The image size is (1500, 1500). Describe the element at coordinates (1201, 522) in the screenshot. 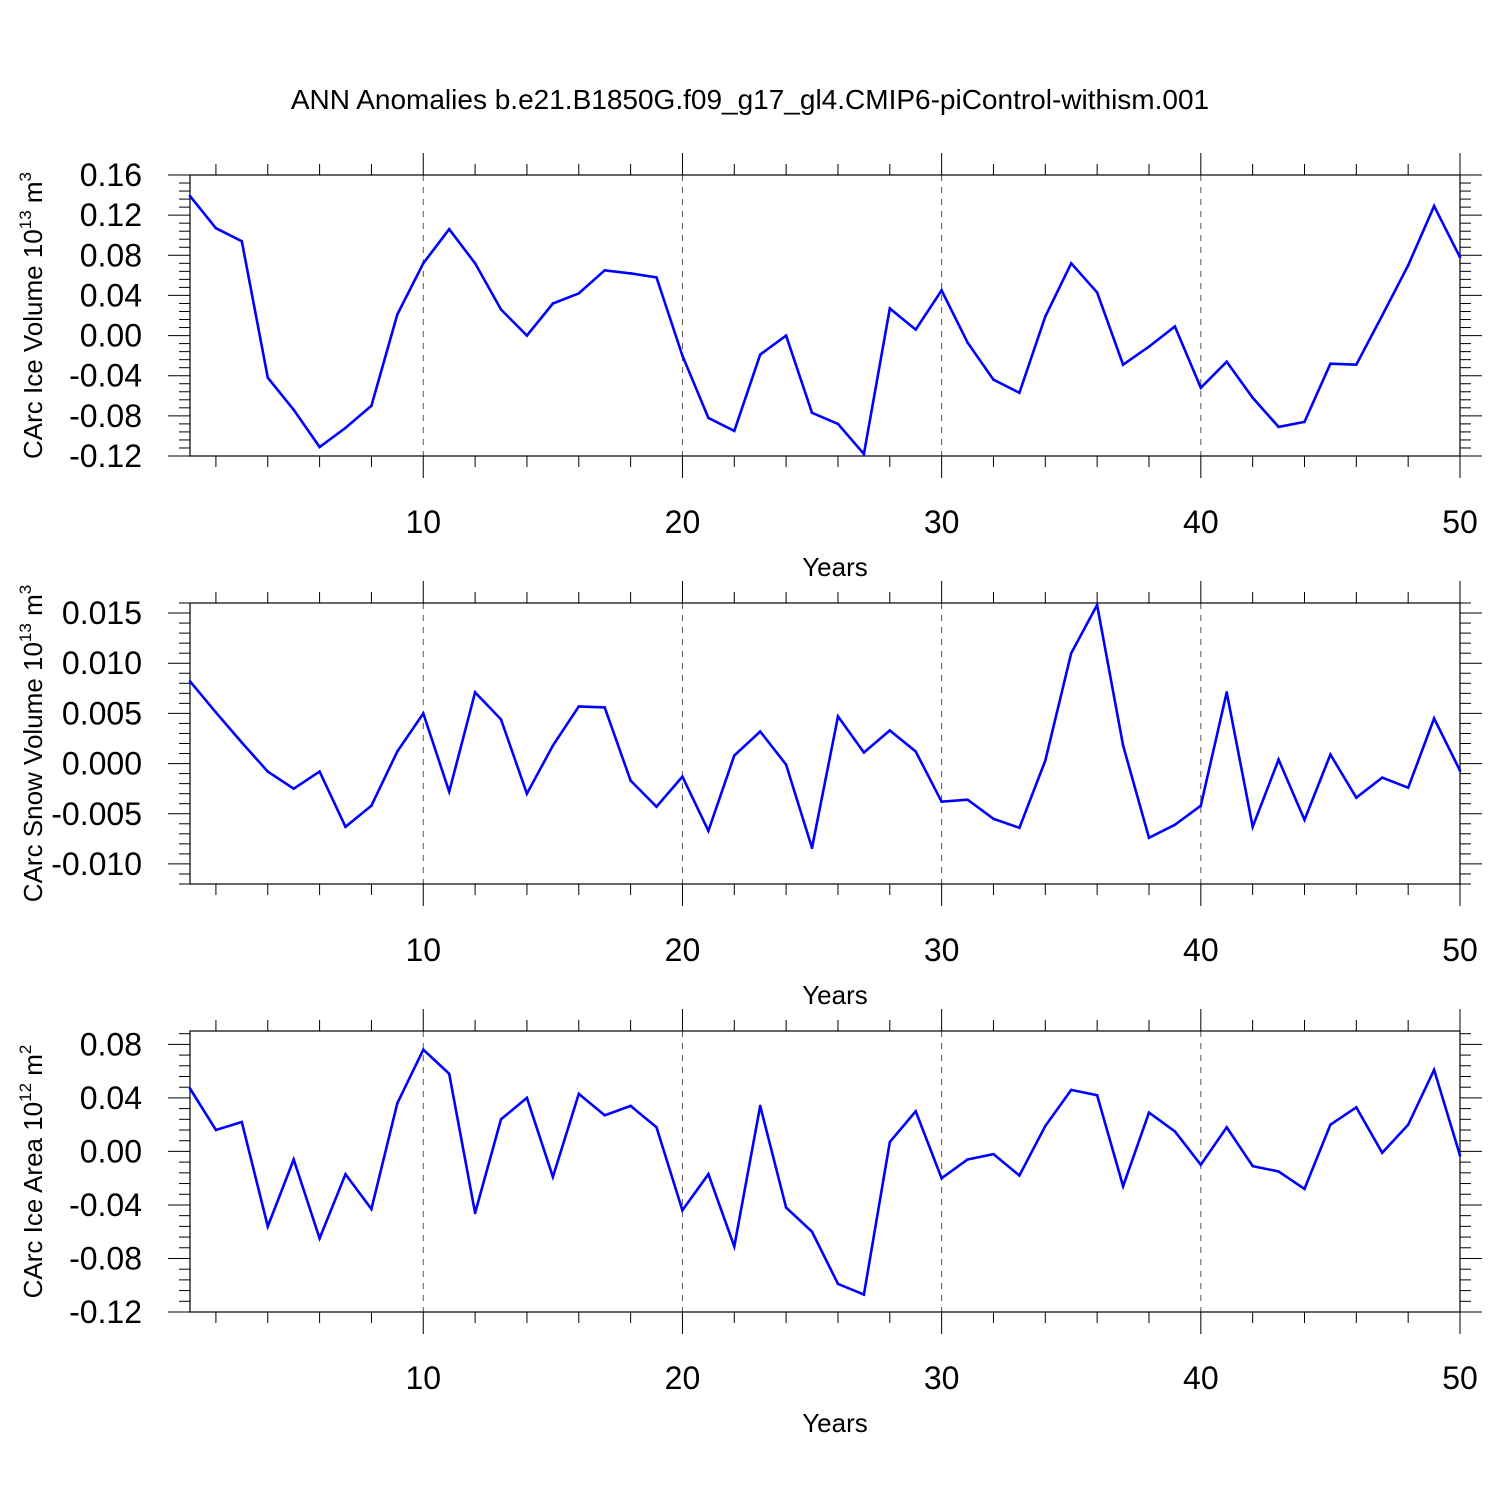

I see `x-tick-label: 40` at that location.